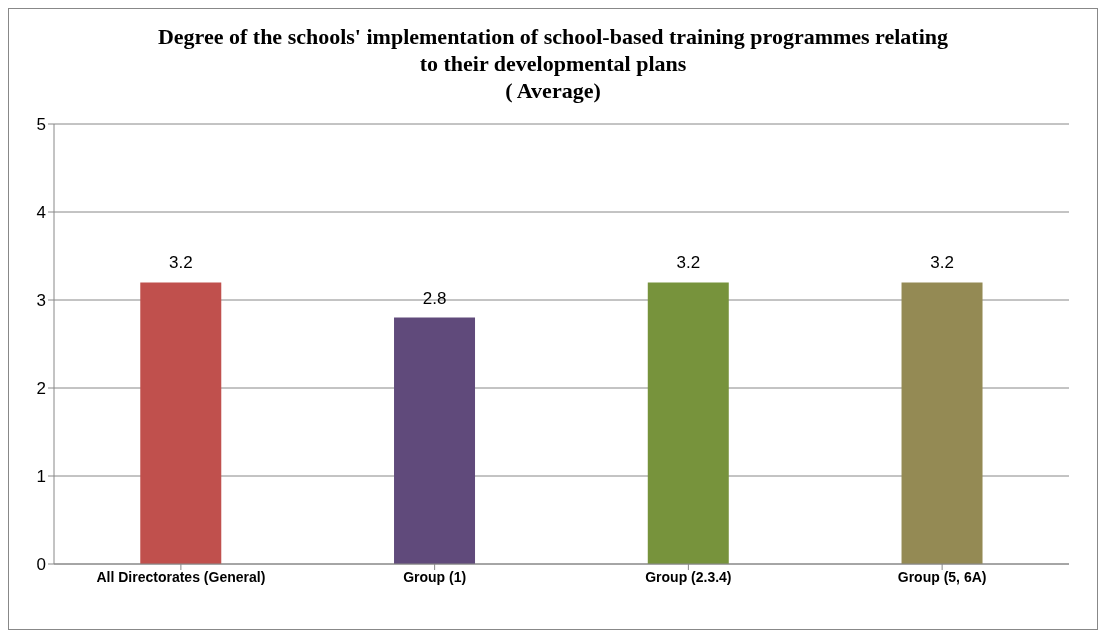 This screenshot has width=1110, height=641. What do you see at coordinates (181, 576) in the screenshot?
I see `x-tick-label: All Directorates (General)` at bounding box center [181, 576].